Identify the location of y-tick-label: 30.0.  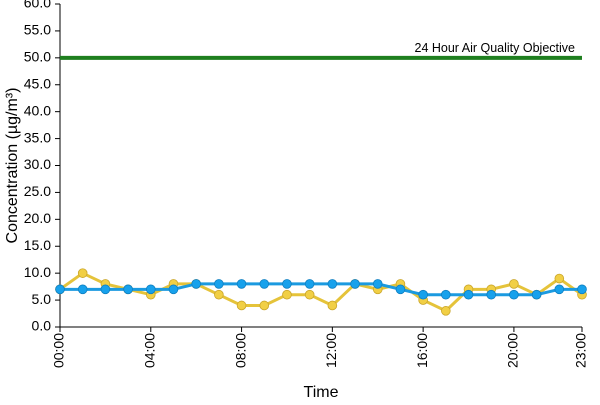
(37, 164).